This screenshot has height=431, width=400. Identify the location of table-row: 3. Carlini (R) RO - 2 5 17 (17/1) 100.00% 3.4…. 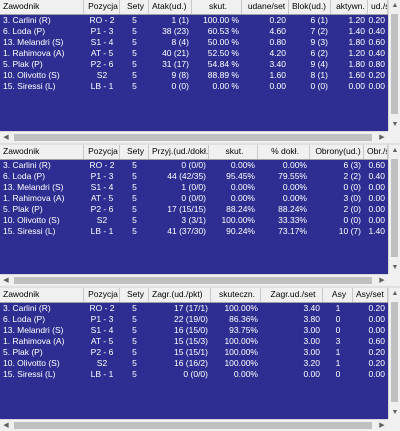
(194, 308).